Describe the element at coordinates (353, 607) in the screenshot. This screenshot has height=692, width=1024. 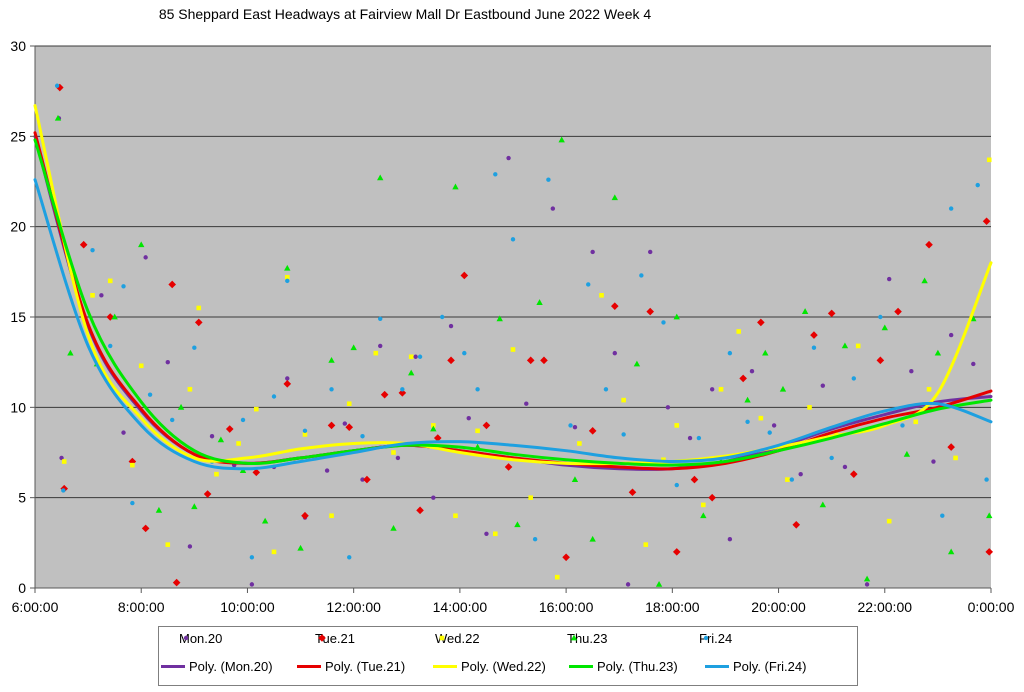
I see `x-tick-label: 12:00:00` at that location.